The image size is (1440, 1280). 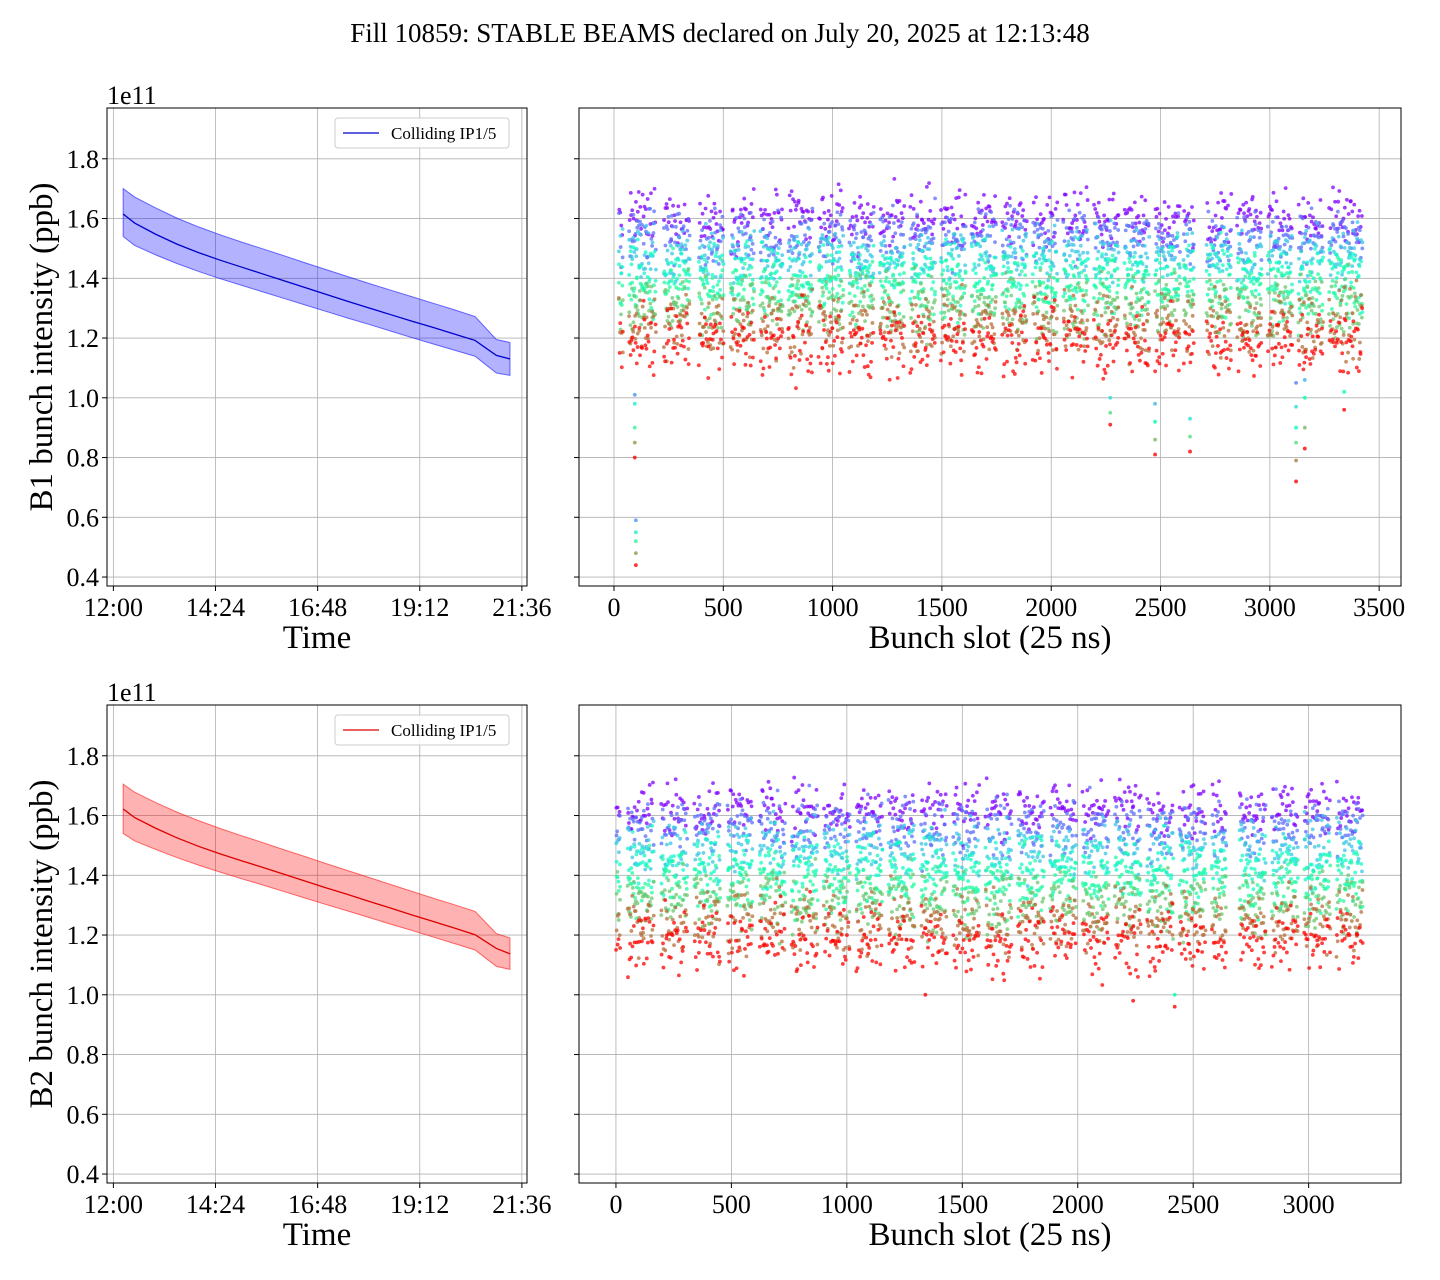 What do you see at coordinates (317, 607) in the screenshot?
I see `x-tick-label: 16:48` at bounding box center [317, 607].